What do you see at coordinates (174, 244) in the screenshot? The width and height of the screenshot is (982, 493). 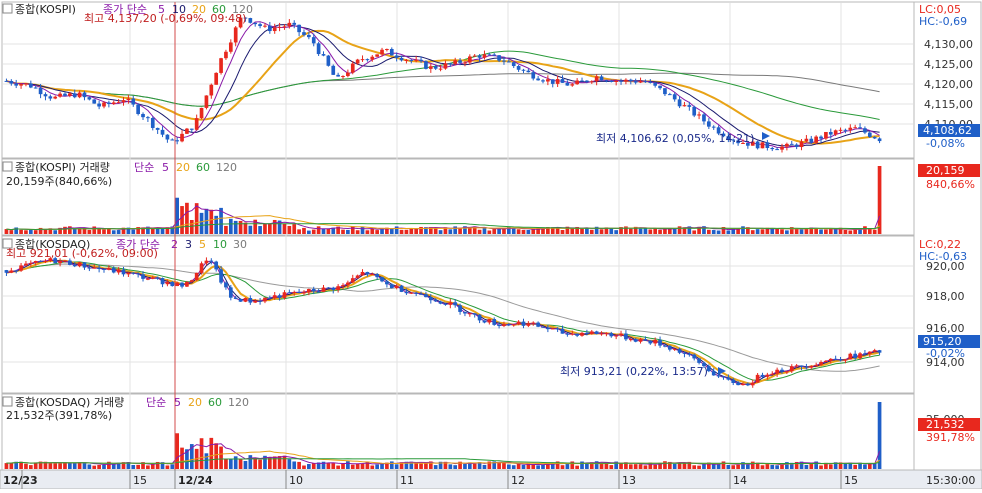 I see `kosdaq-ma-2: 2` at bounding box center [174, 244].